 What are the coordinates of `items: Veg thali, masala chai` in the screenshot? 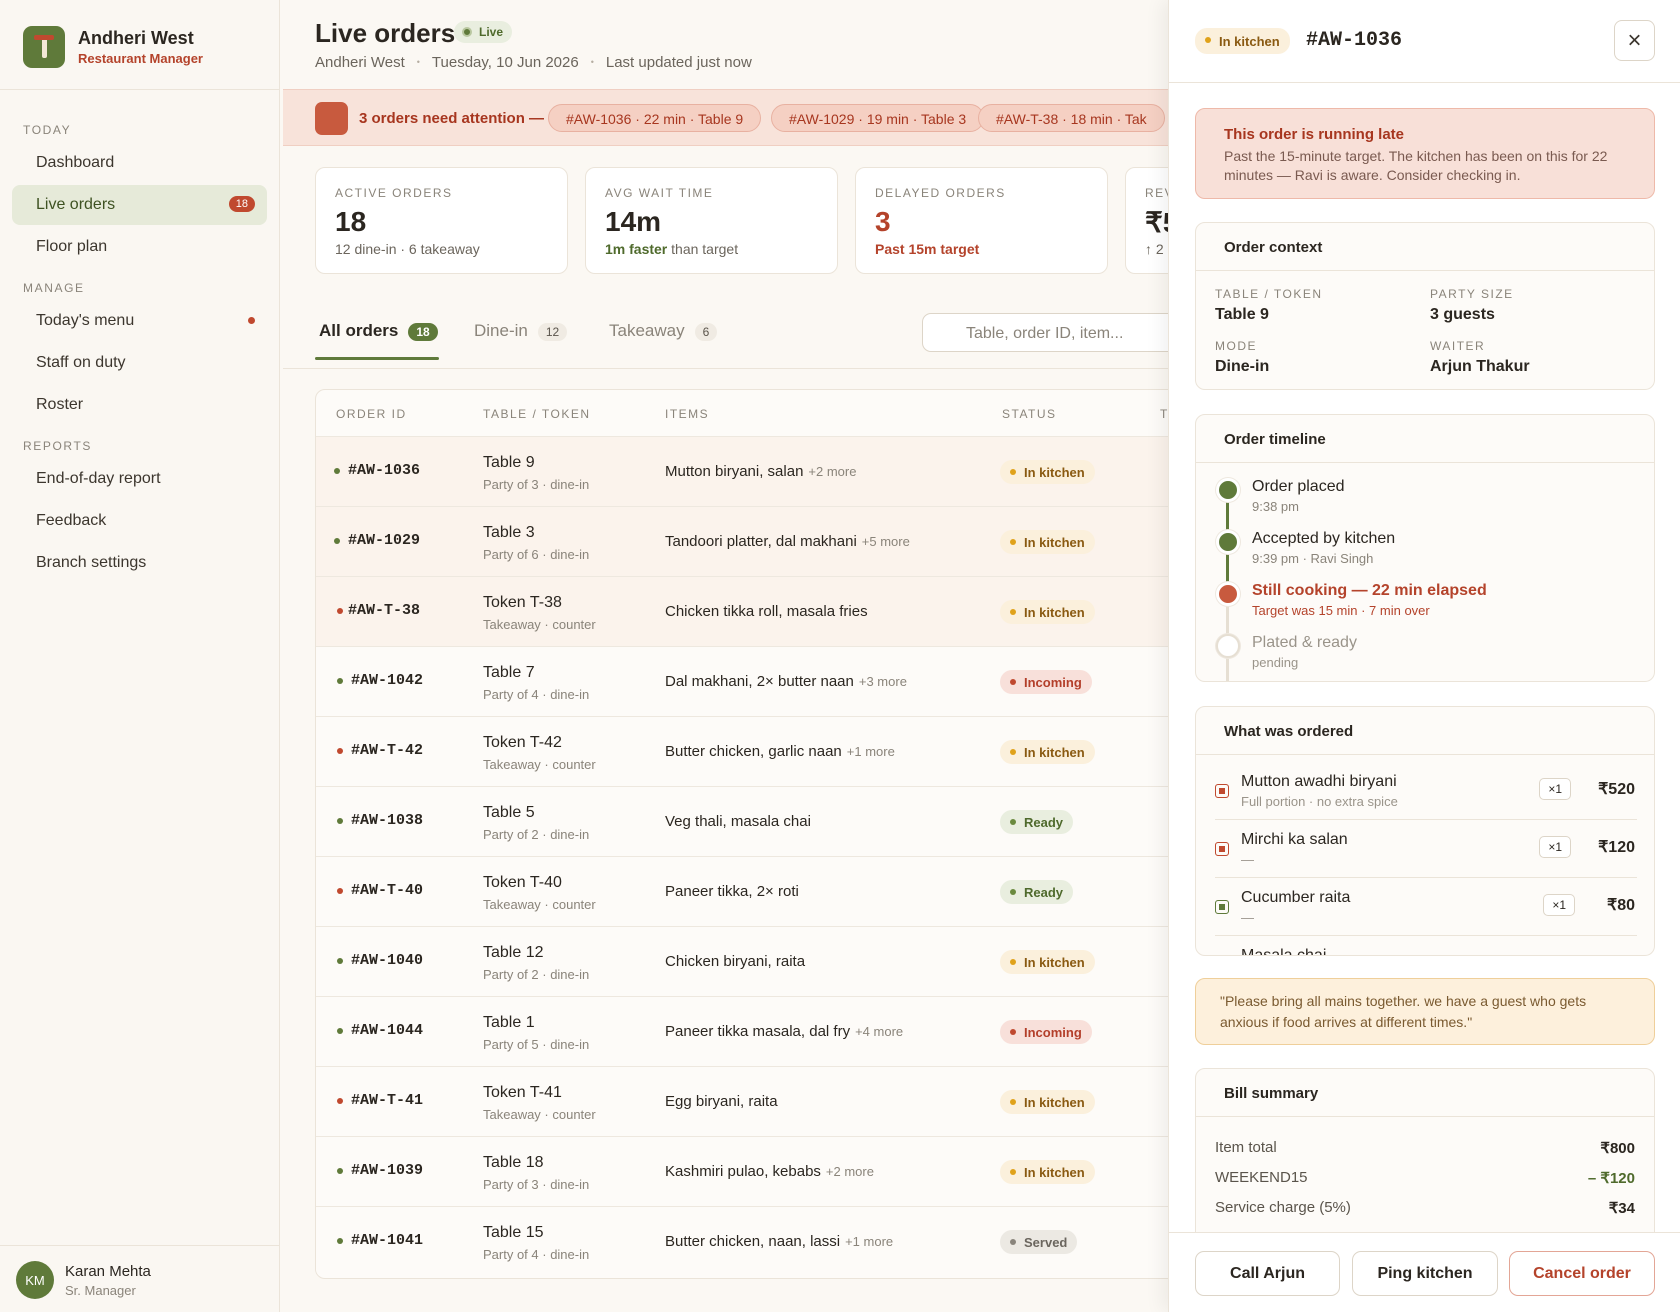 It's located at (738, 821).